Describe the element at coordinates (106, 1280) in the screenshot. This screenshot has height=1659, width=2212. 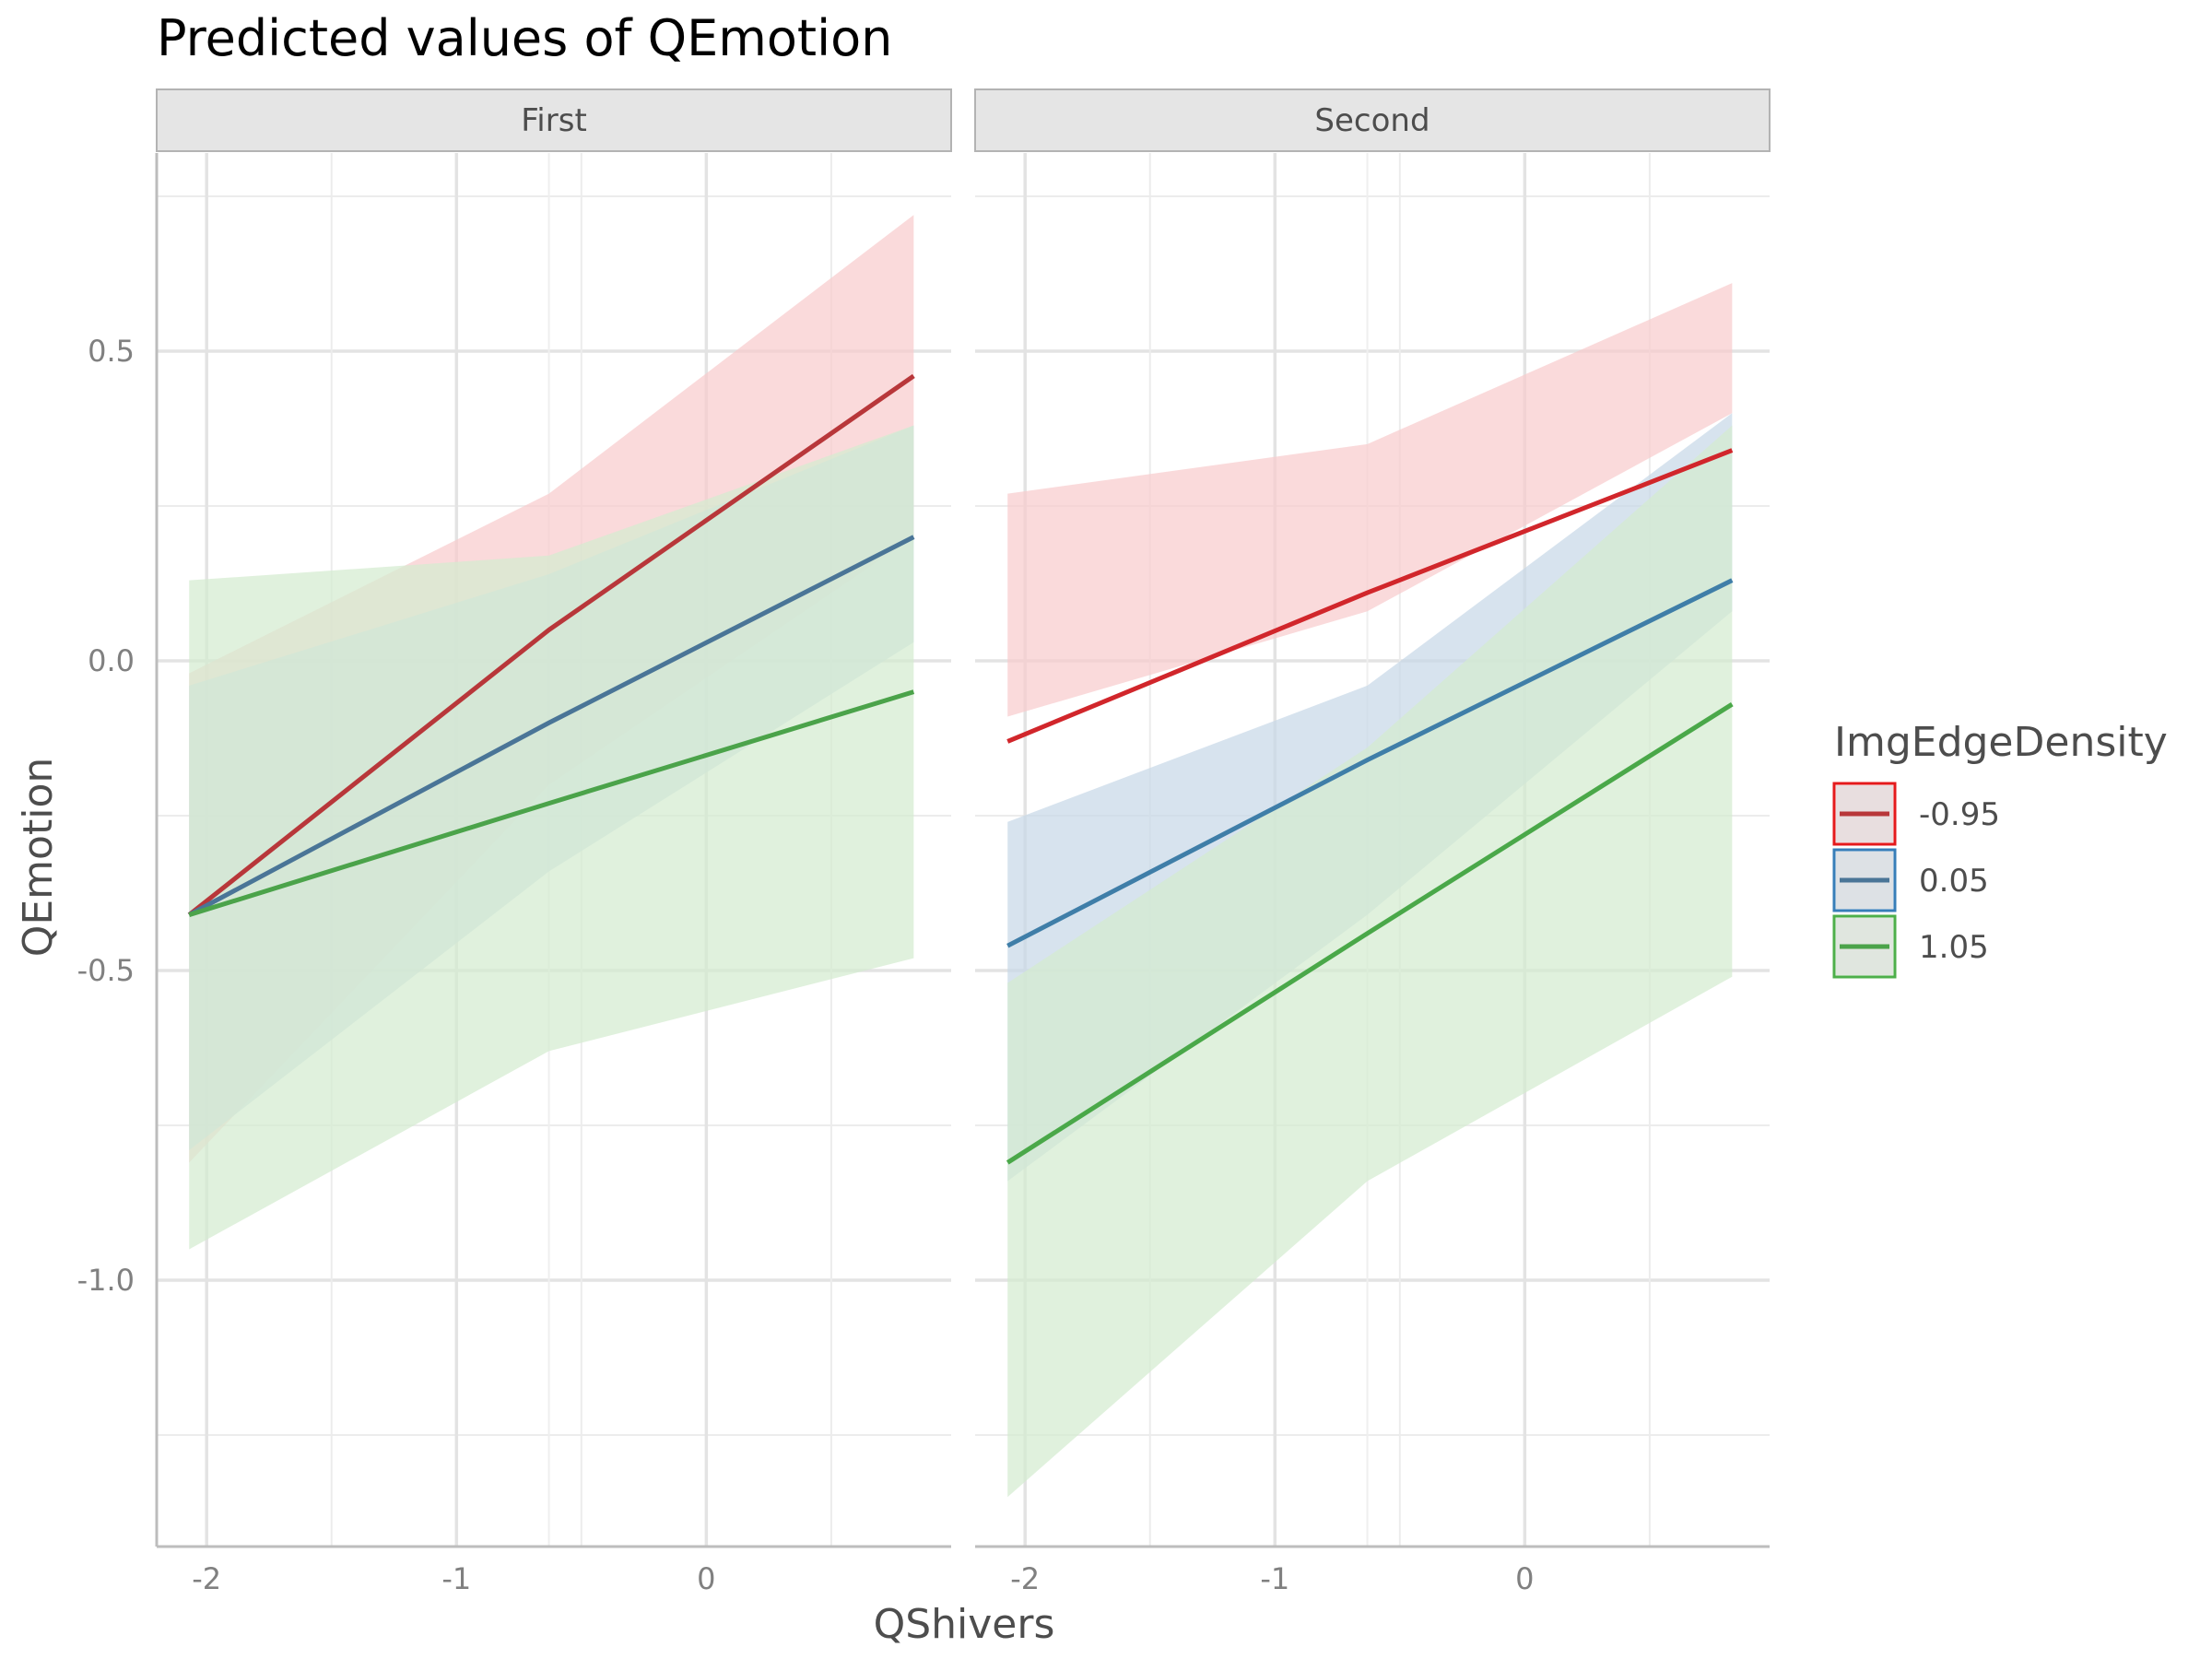
I see `y-tick-label: -1.0` at that location.